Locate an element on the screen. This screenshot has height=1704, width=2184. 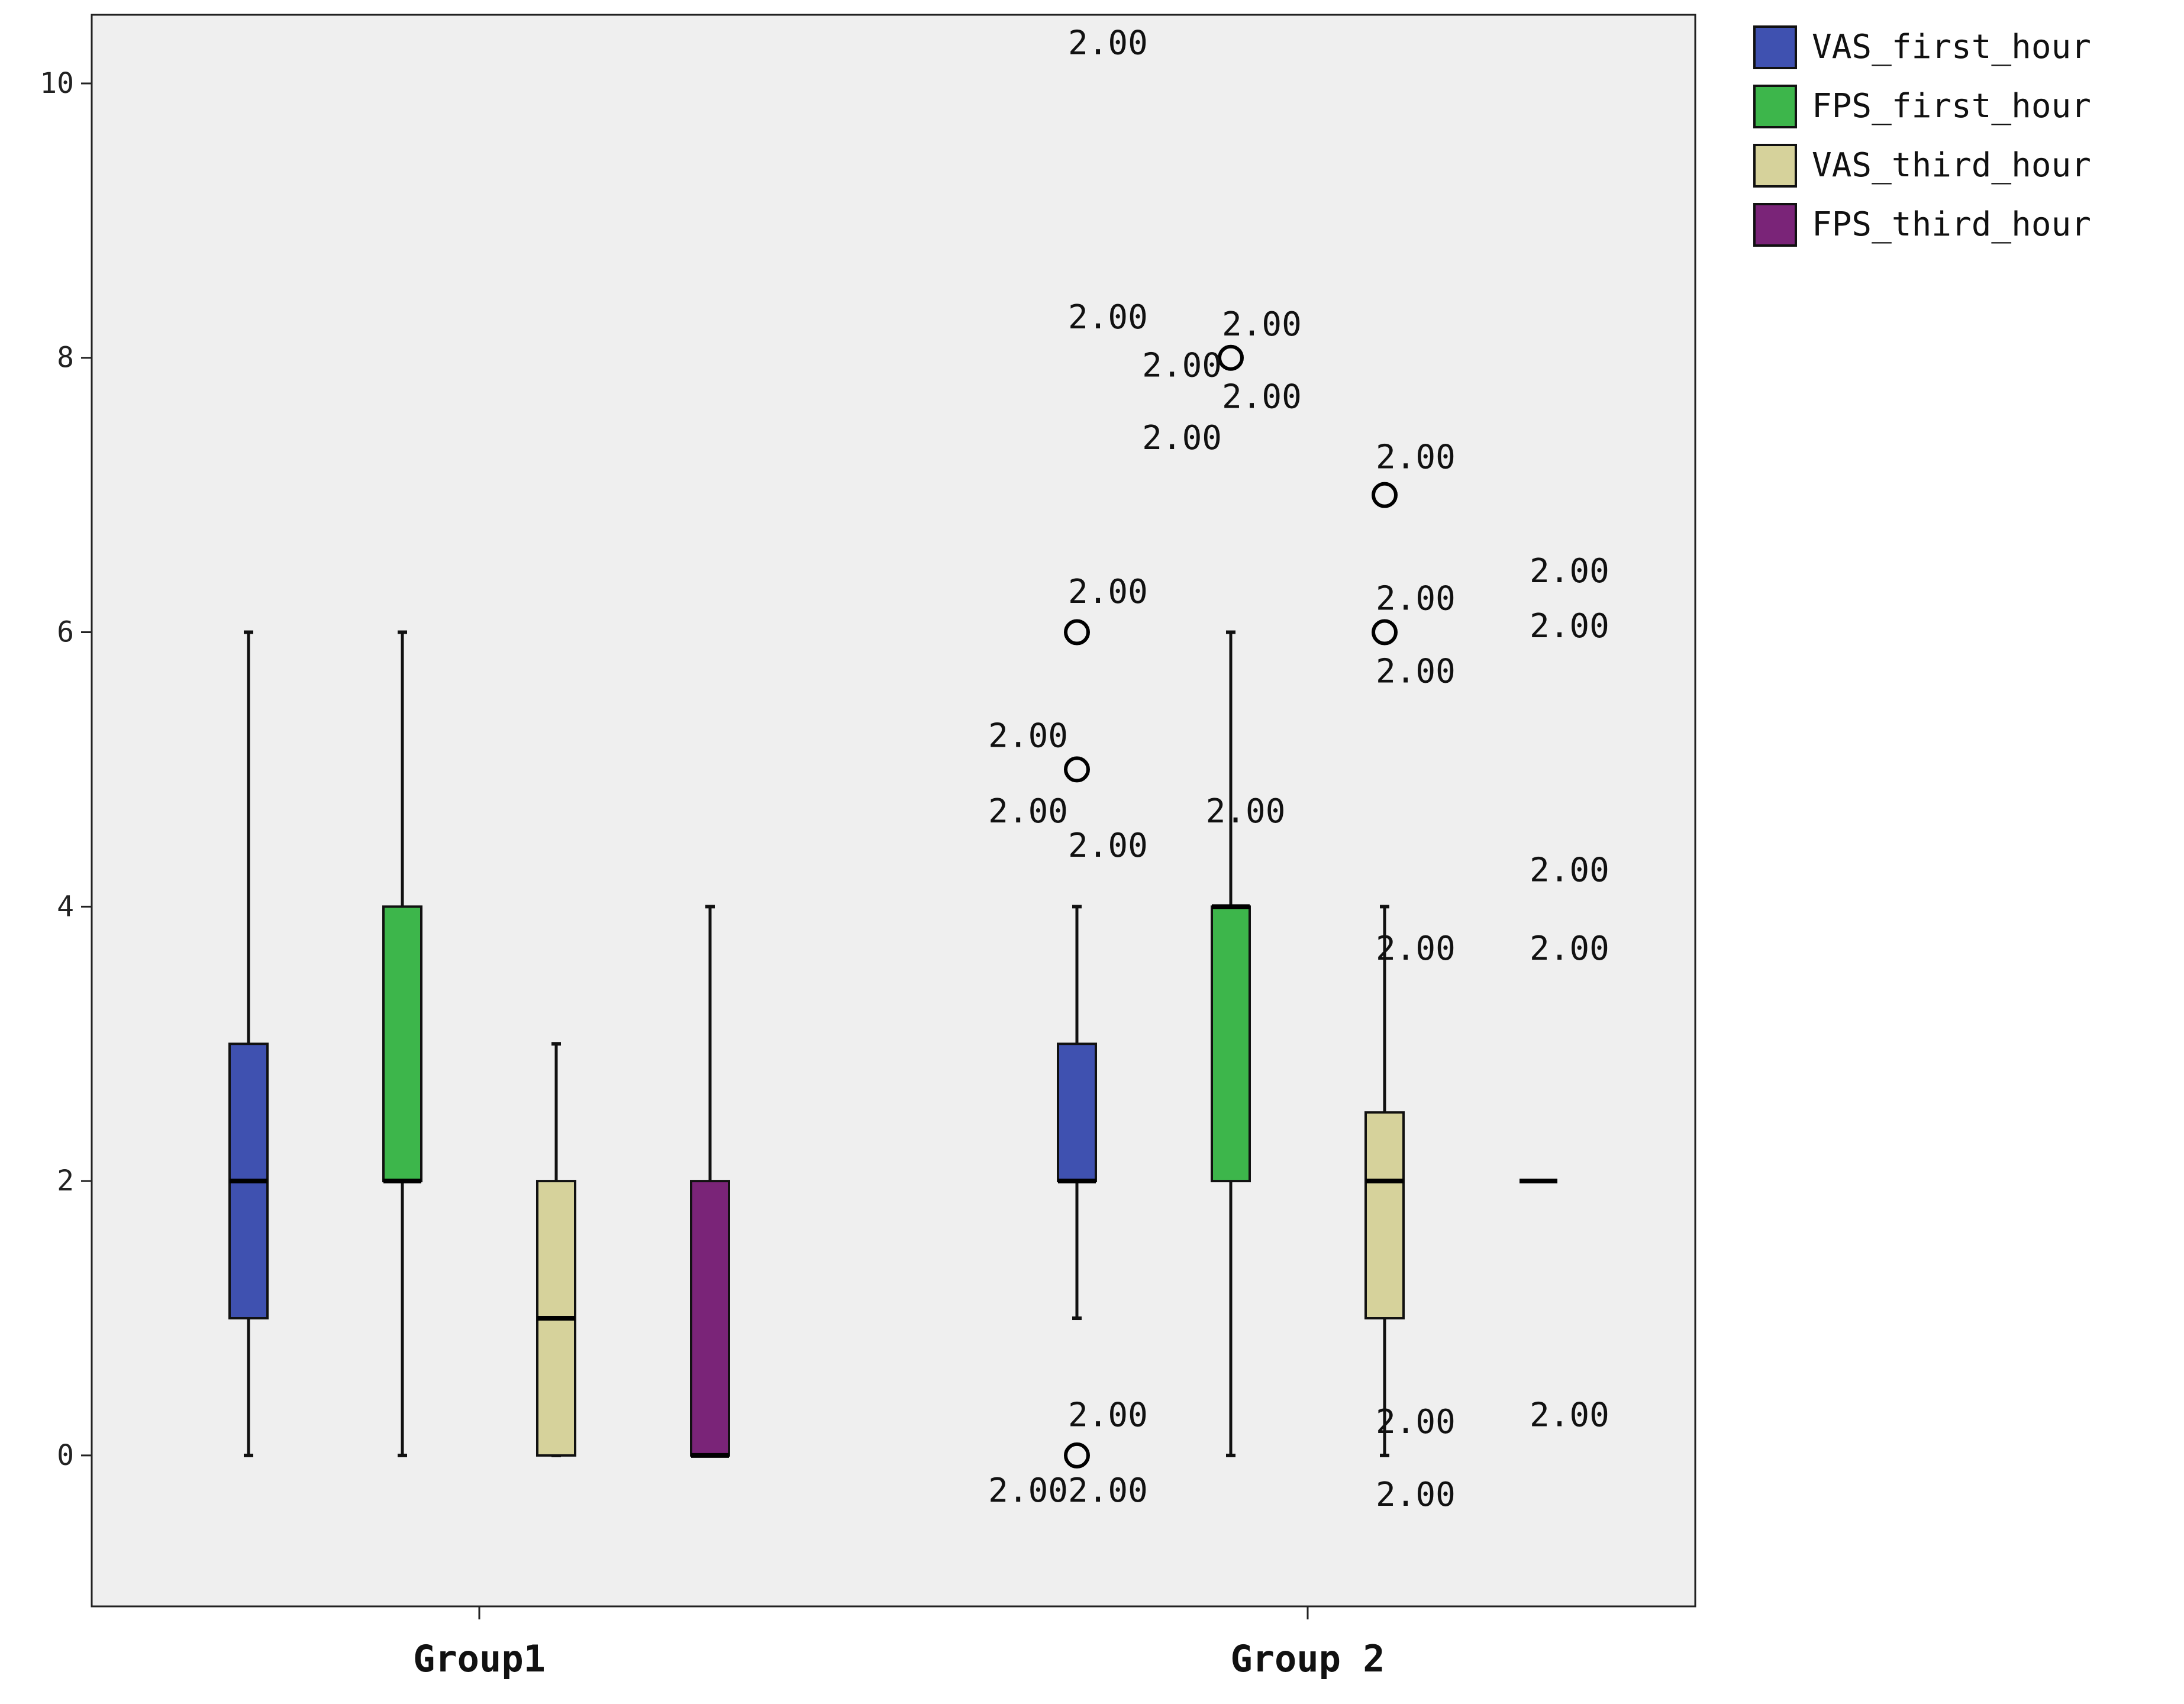
legend-item-FPS_first_hour: FPS_first_hour is located at coordinates (1922, 106).